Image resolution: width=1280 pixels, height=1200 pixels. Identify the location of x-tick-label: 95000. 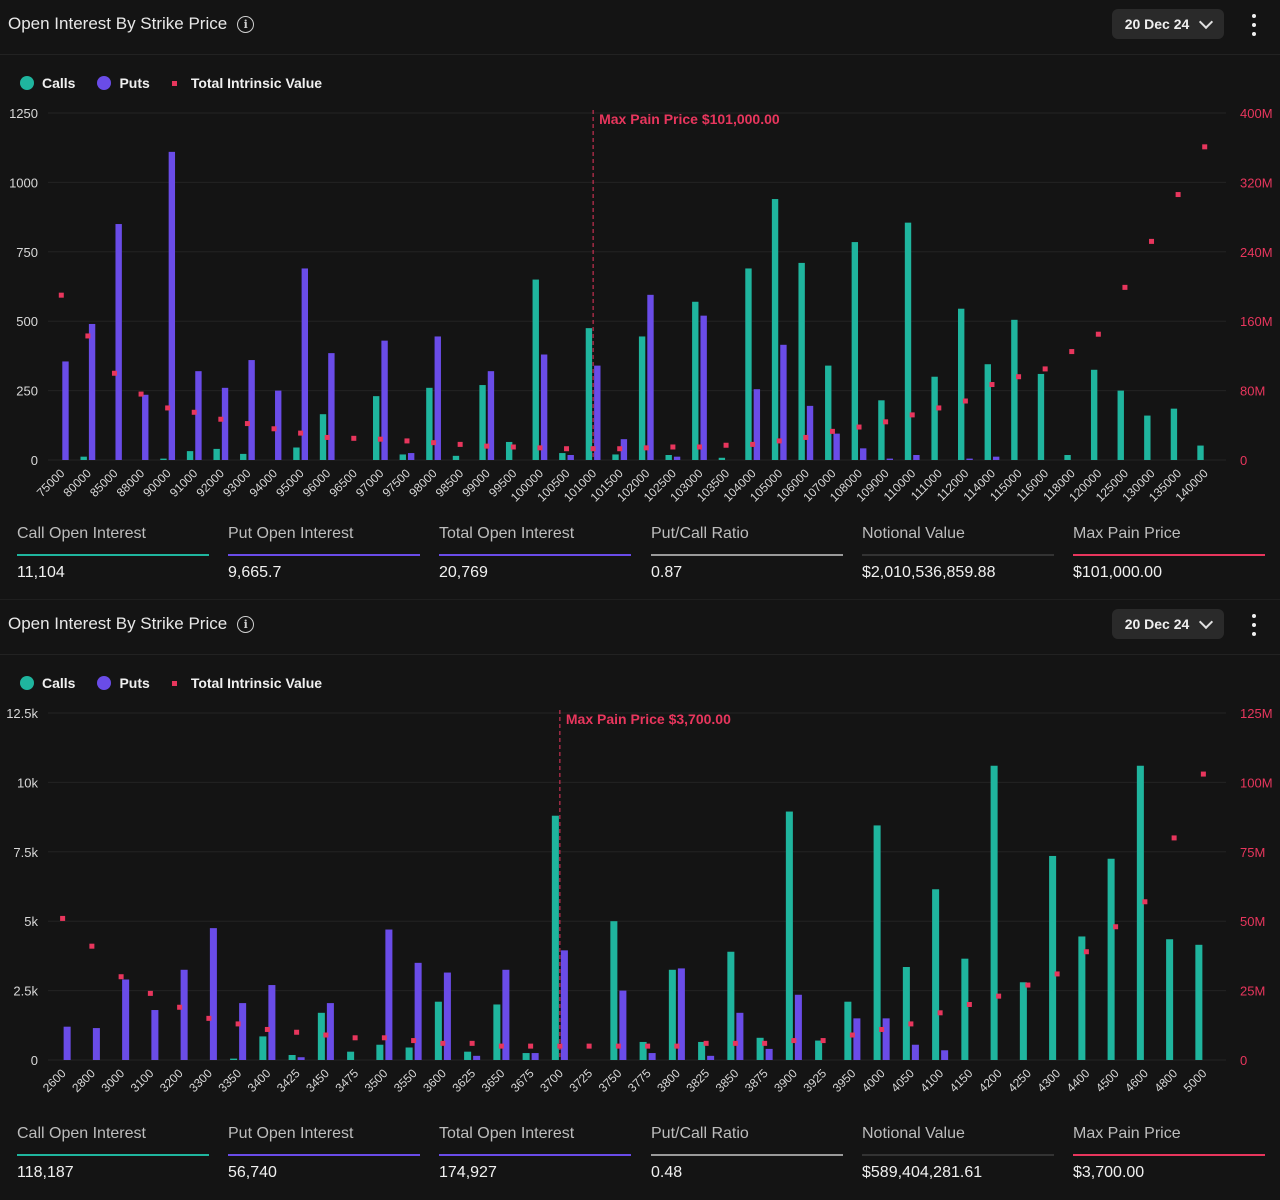
(290, 483).